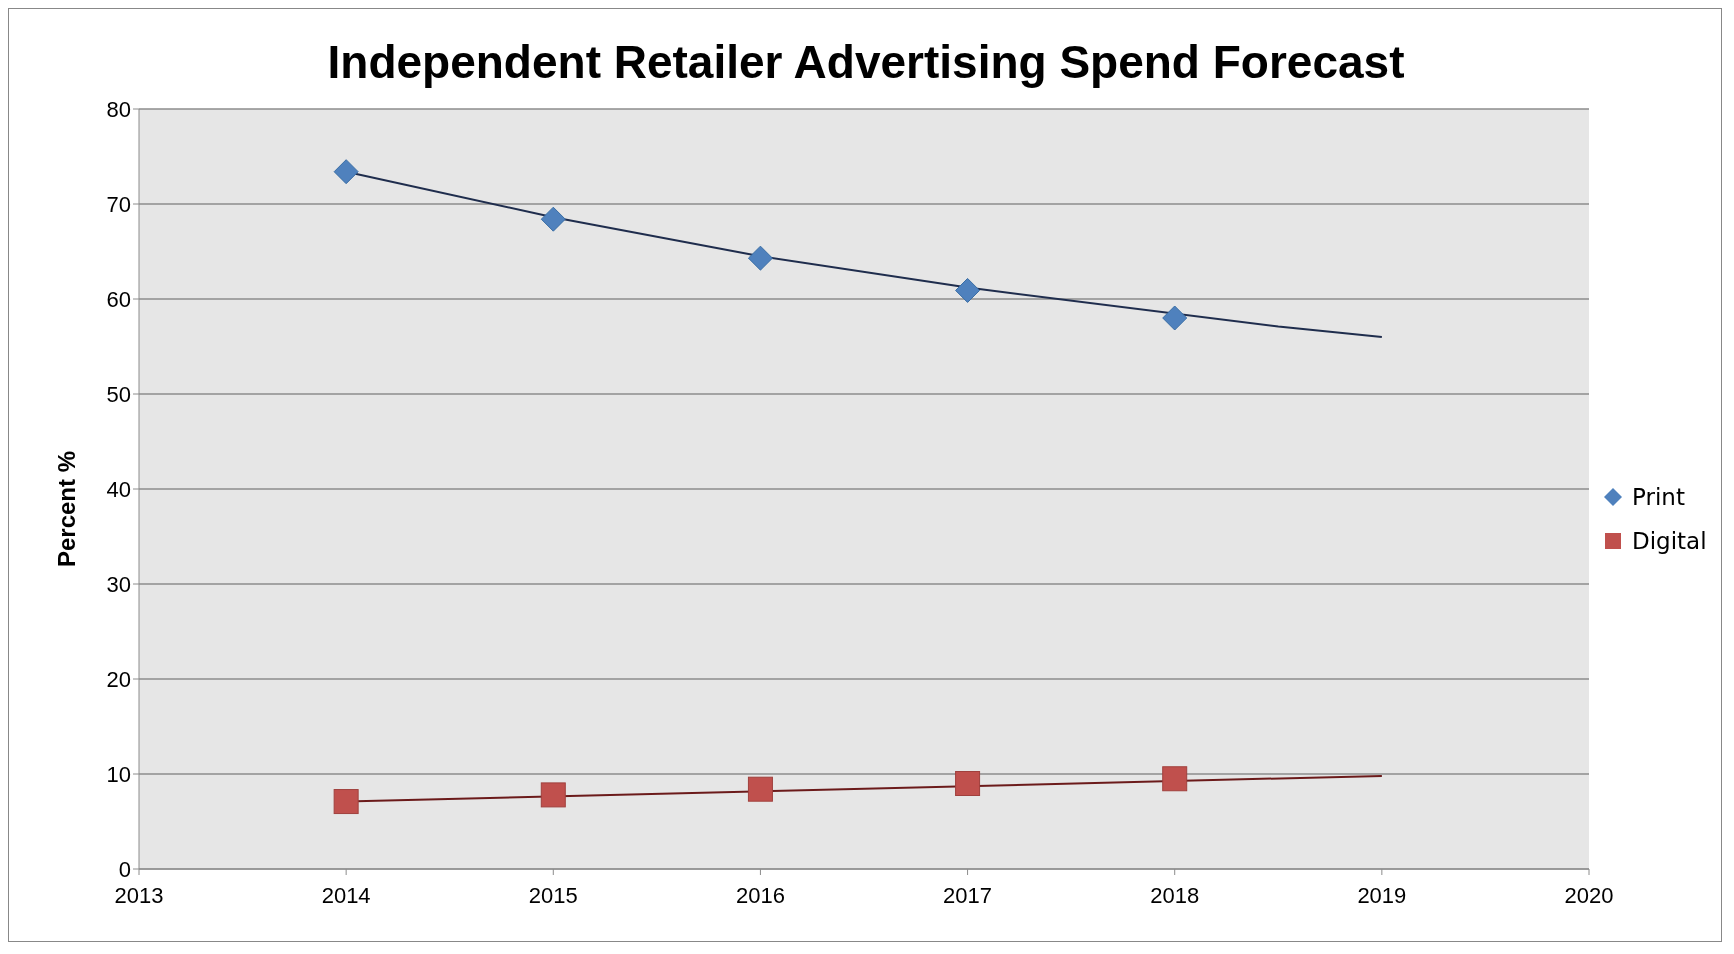  Describe the element at coordinates (139, 895) in the screenshot. I see `x-tick-label: 2013` at that location.